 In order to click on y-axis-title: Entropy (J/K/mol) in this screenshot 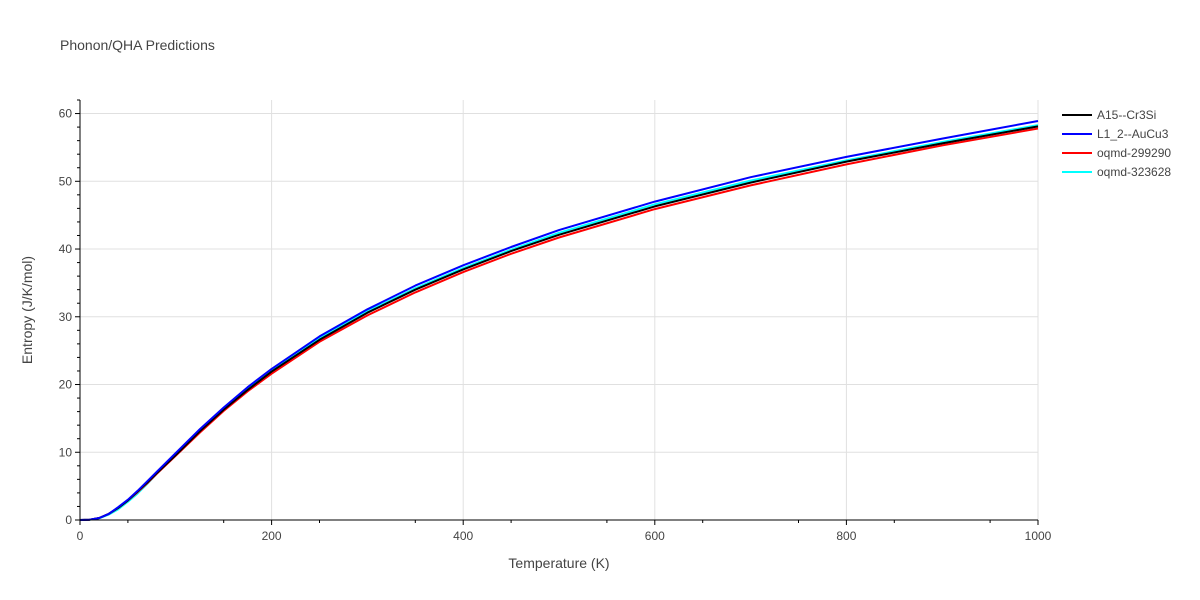, I will do `click(27, 310)`.